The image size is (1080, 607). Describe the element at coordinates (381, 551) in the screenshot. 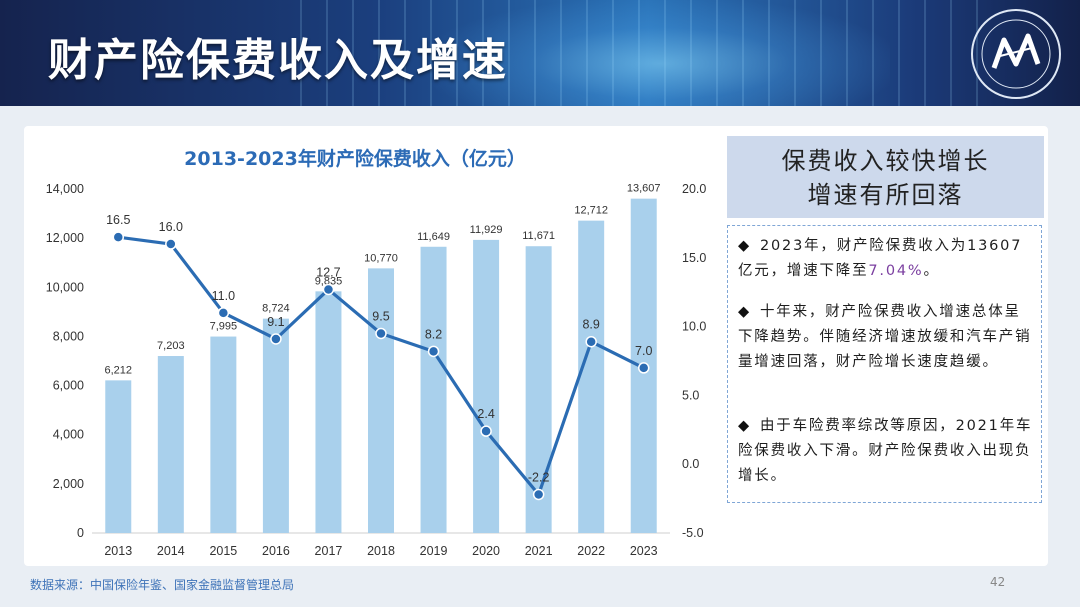

I see `x-tick-label: 2018` at that location.